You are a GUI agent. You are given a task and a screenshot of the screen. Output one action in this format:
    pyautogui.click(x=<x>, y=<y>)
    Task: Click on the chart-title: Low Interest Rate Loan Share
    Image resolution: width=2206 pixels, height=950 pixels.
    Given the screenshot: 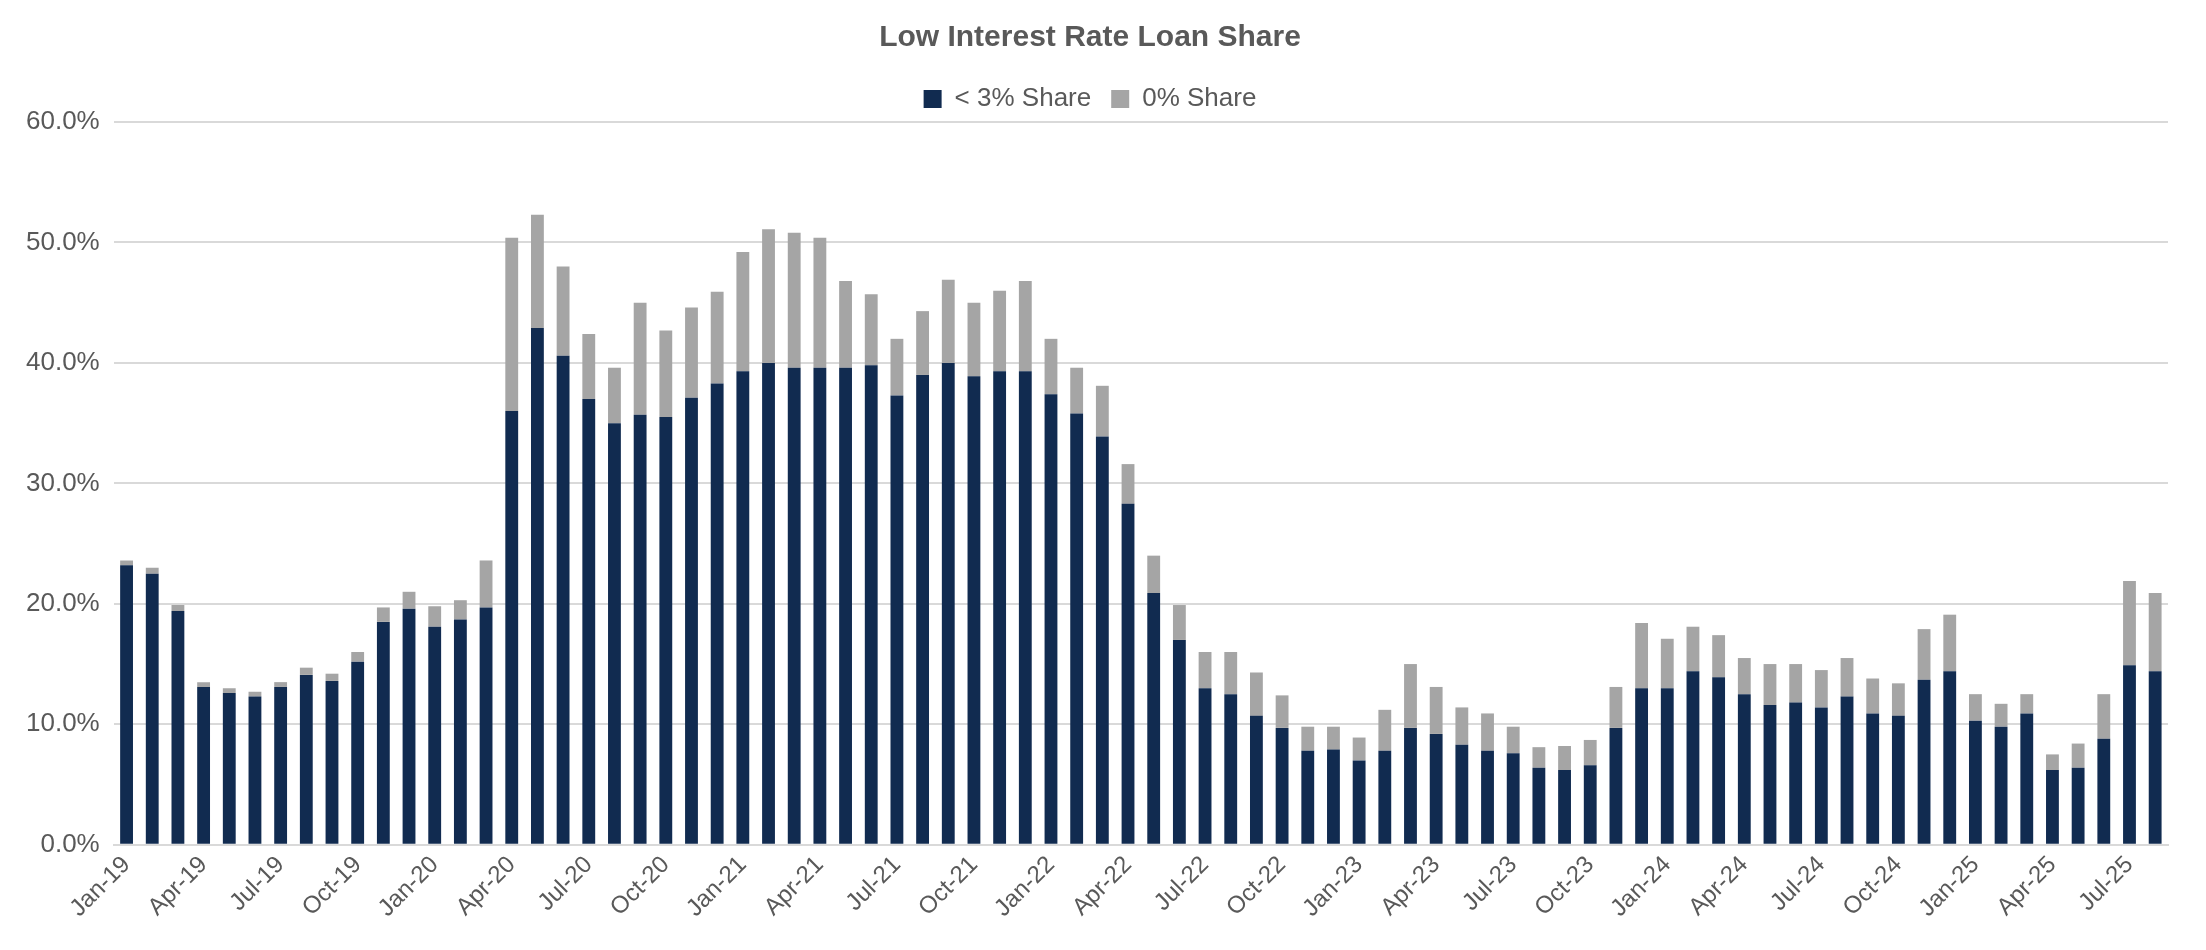 What is the action you would take?
    pyautogui.click(x=1090, y=36)
    